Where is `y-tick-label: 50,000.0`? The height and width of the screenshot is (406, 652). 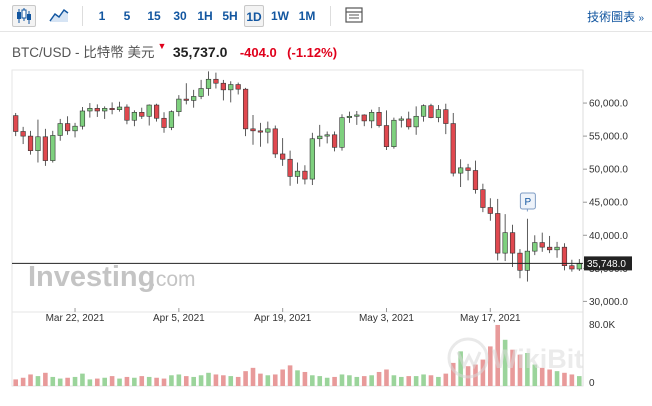 y-tick-label: 50,000.0 is located at coordinates (608, 170).